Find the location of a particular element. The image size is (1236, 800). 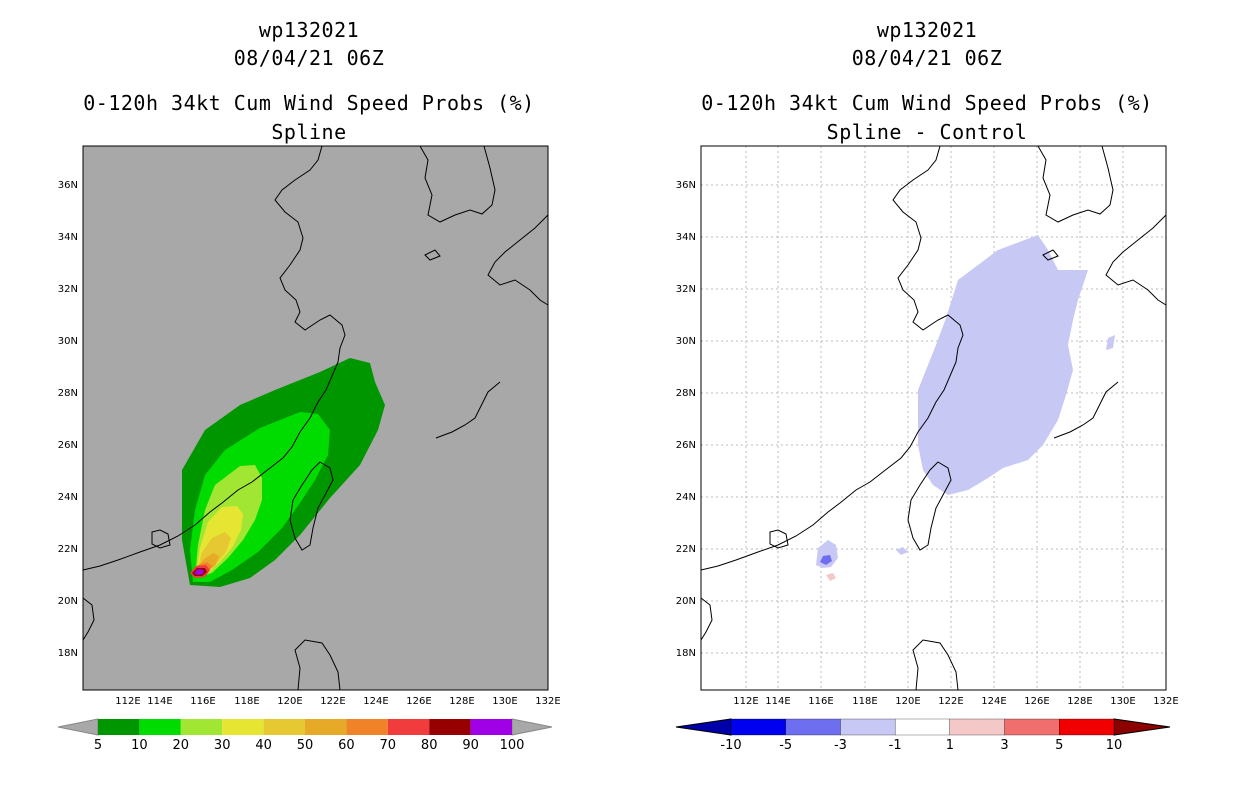

colorbar-label: -3 is located at coordinates (840, 745).